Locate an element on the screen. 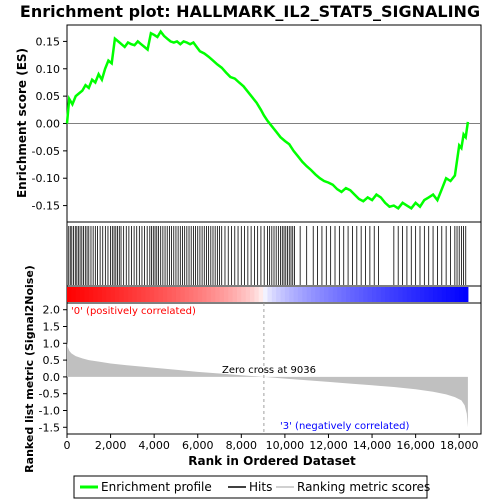  es-y-tick-label: -0.05 is located at coordinates (46, 151).